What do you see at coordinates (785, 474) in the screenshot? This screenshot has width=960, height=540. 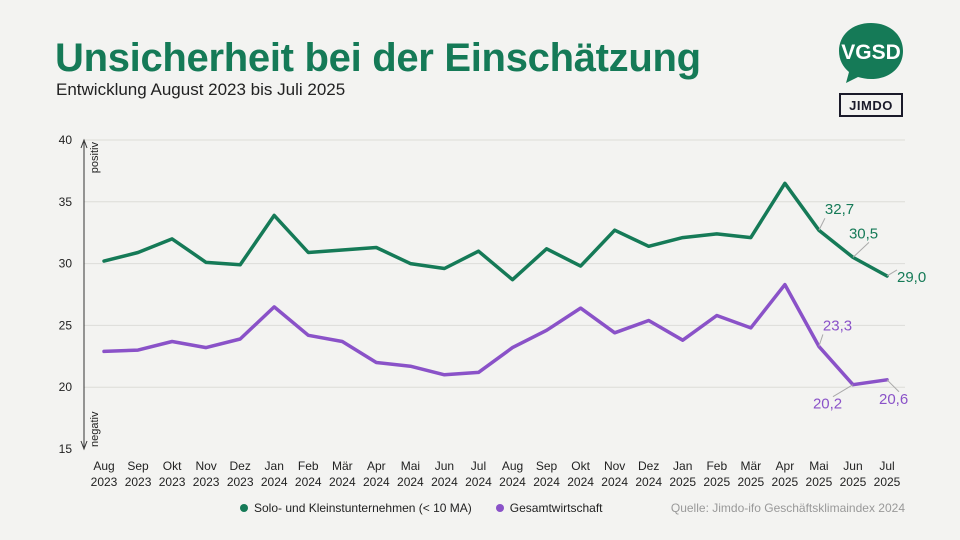 I see `x-tick-label-20: Apr 2025` at bounding box center [785, 474].